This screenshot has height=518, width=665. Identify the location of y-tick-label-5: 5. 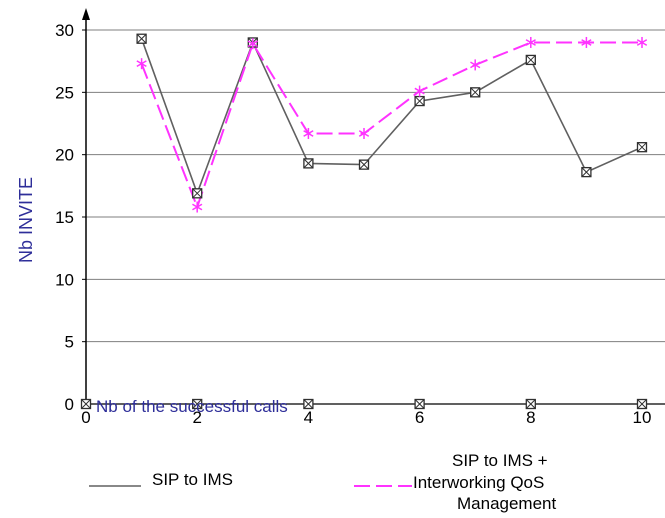
(69, 342).